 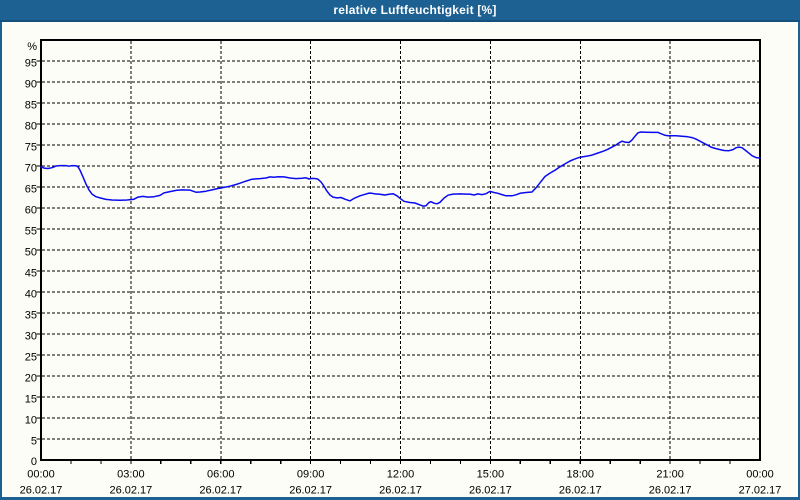 What do you see at coordinates (31, 127) in the screenshot?
I see `svg-text: 80` at bounding box center [31, 127].